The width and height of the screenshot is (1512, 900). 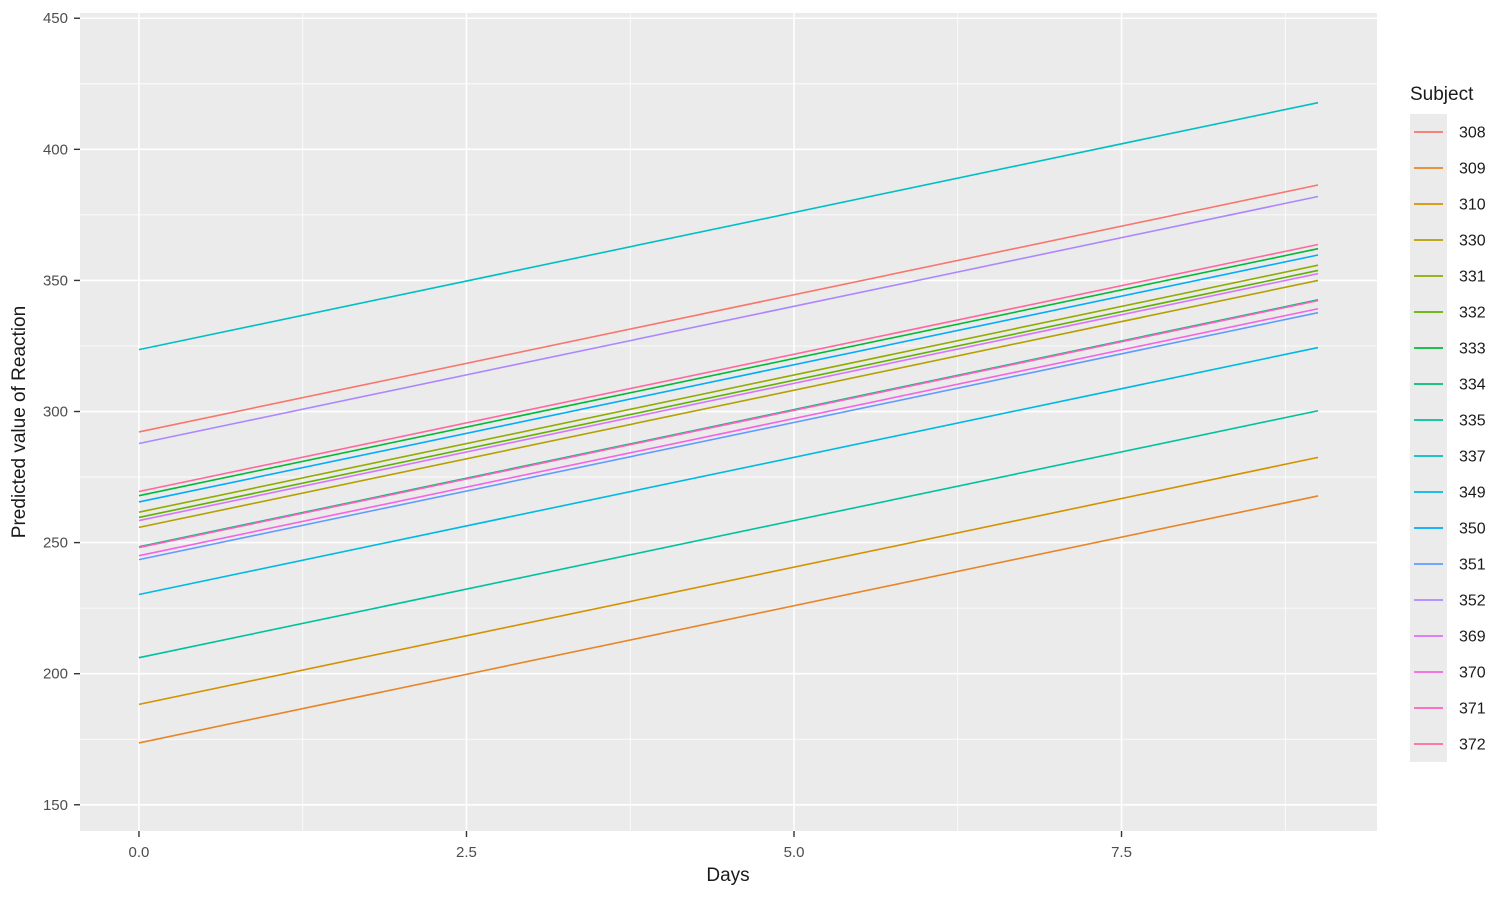 What do you see at coordinates (55, 412) in the screenshot?
I see `y-tick-label: 300` at bounding box center [55, 412].